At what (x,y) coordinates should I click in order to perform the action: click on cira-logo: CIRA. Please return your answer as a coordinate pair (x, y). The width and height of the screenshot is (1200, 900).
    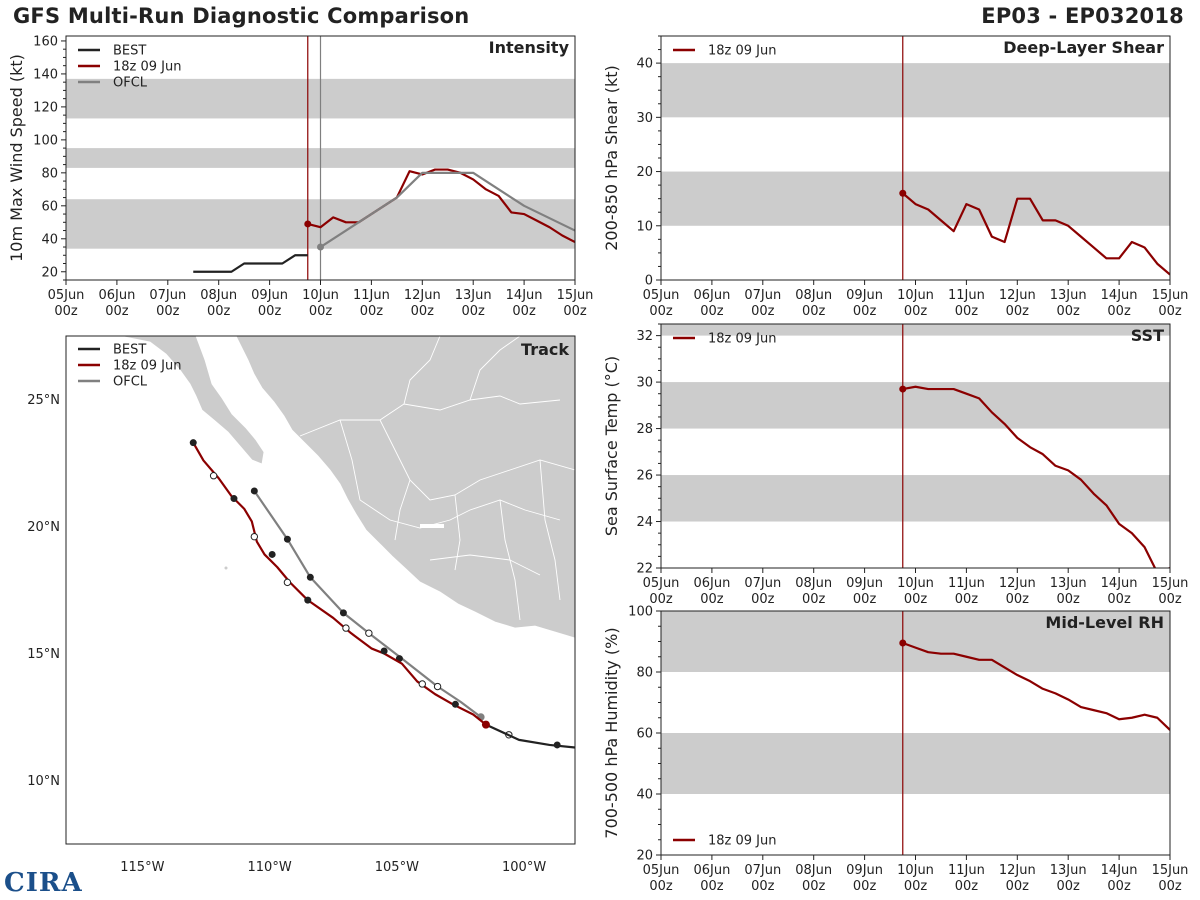
    Looking at the image, I should click on (43, 883).